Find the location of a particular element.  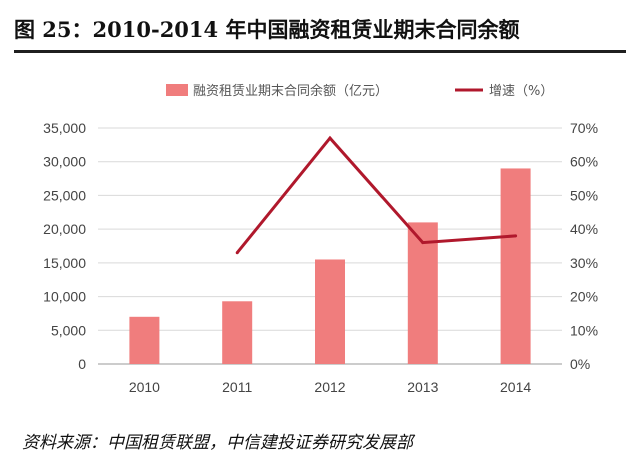

x-tick-label: 2014 is located at coordinates (515, 387).